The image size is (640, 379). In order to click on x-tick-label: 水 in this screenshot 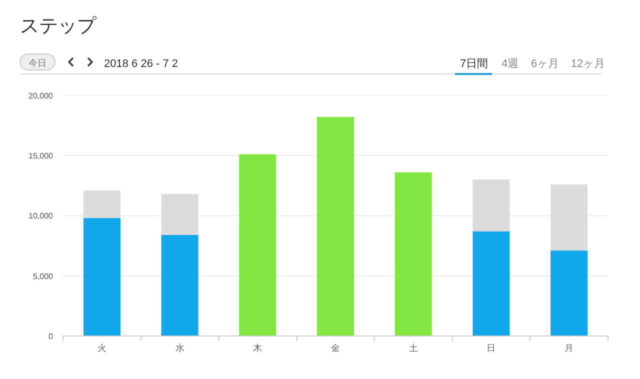, I will do `click(179, 348)`.